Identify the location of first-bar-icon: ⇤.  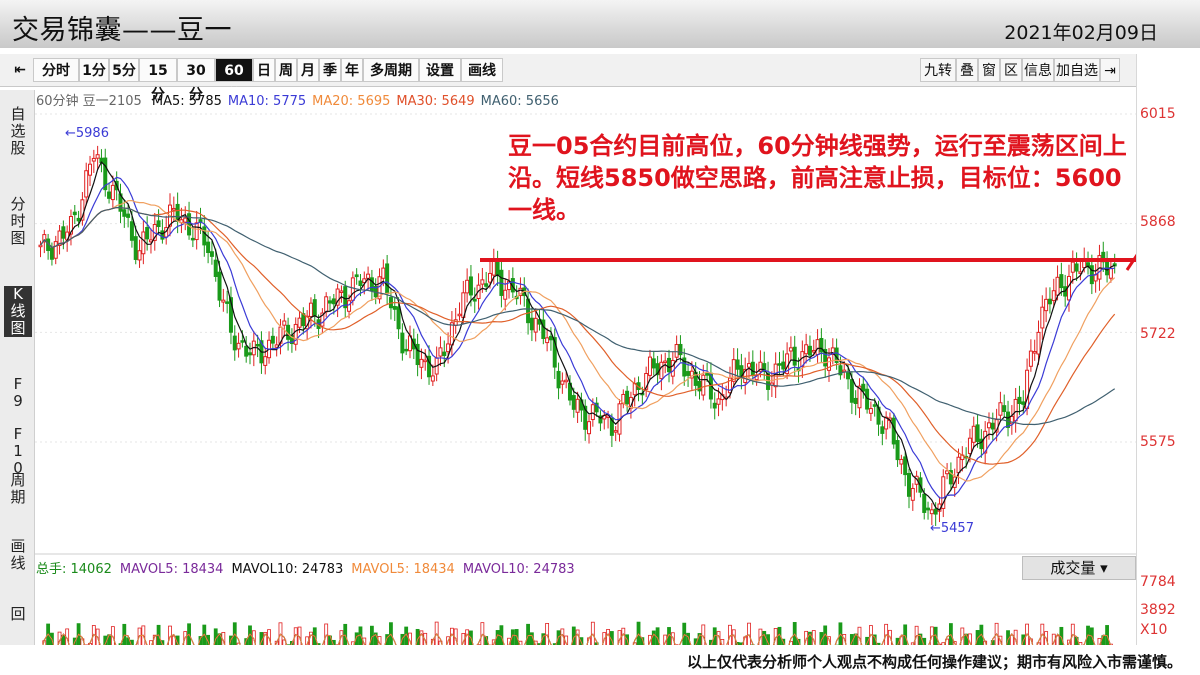
(20, 70).